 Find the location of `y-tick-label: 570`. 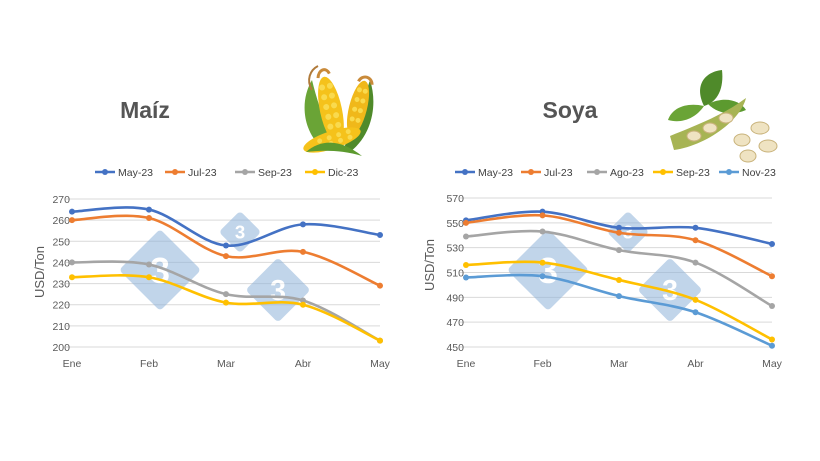

y-tick-label: 570 is located at coordinates (455, 199).